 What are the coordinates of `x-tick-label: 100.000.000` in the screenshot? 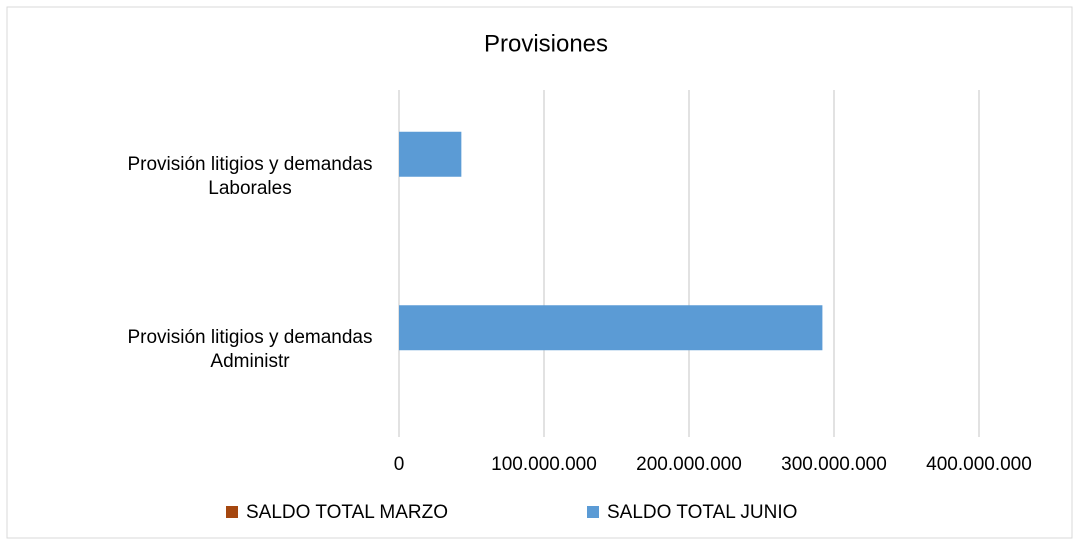 It's located at (544, 464).